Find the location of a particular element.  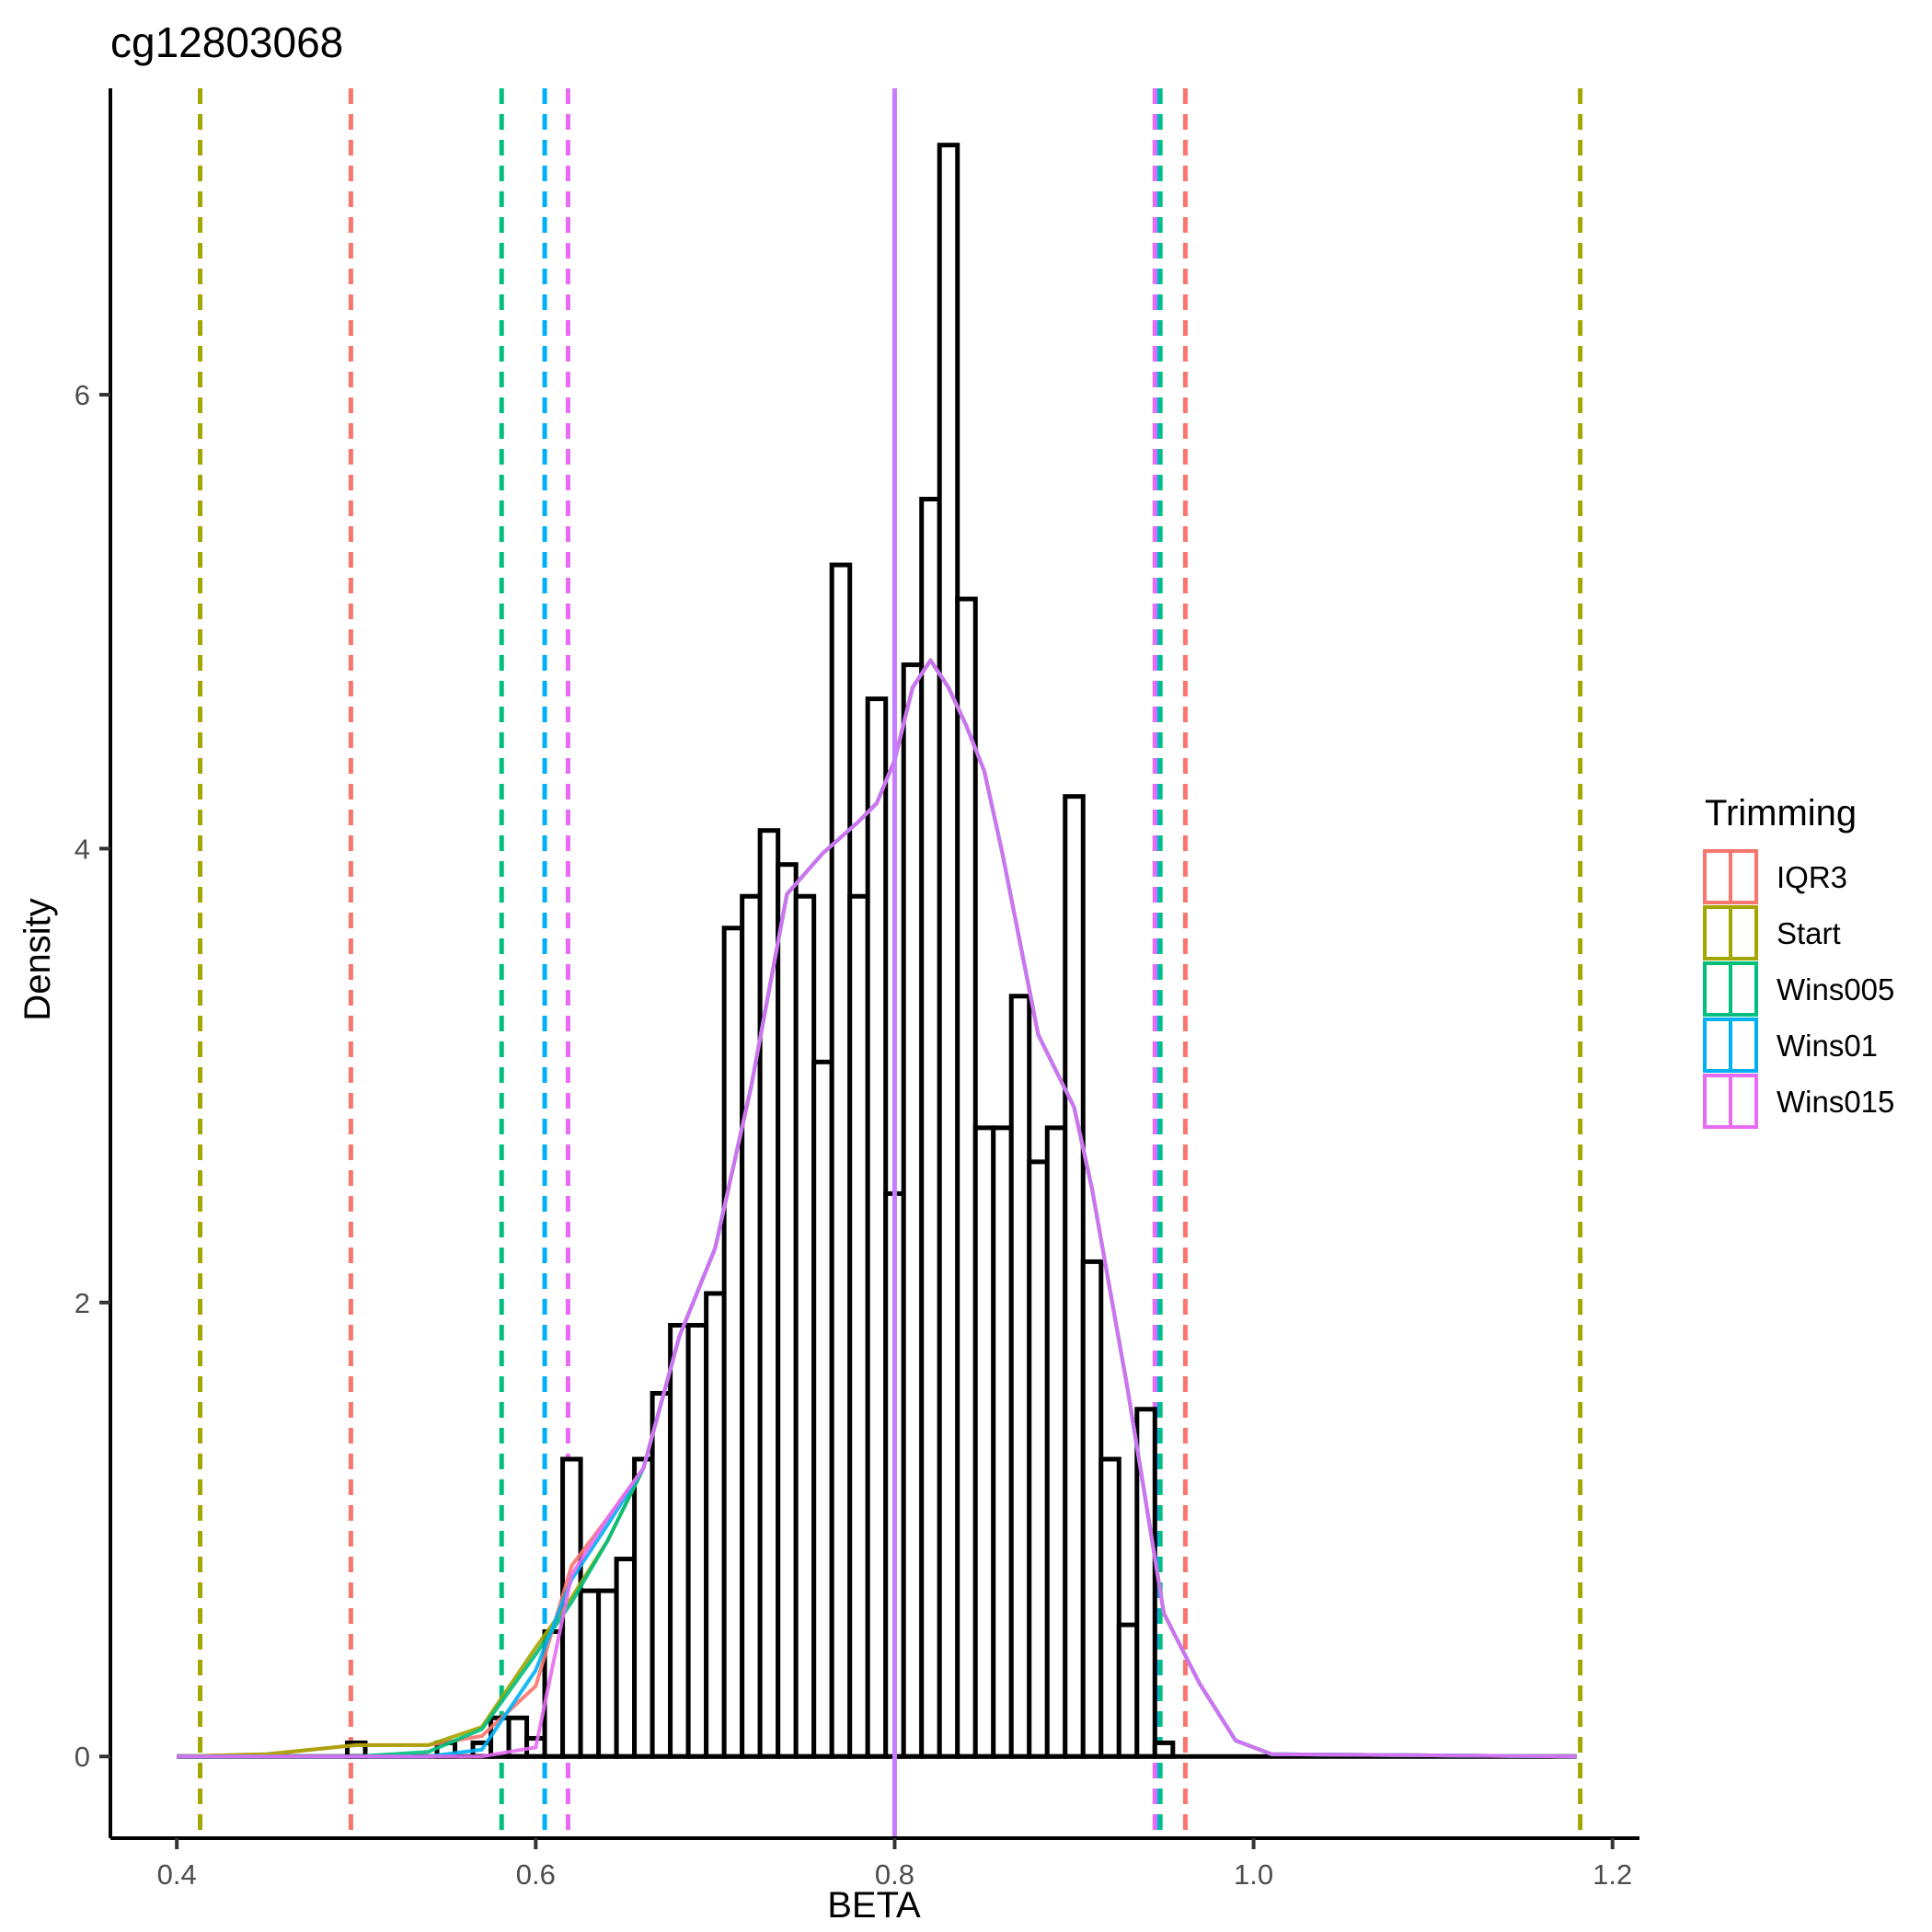

chart-title: cg12803068 is located at coordinates (226, 42).